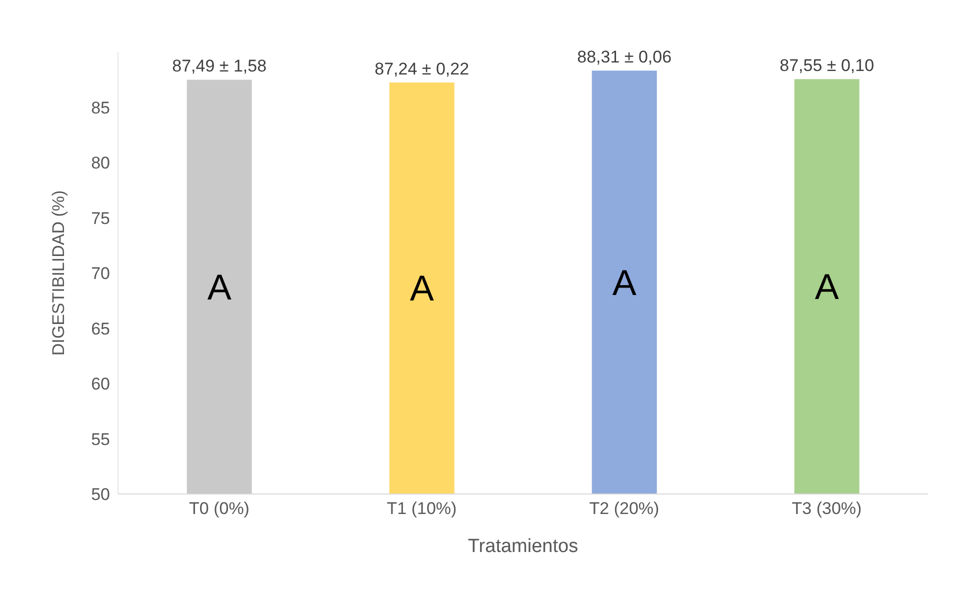  What do you see at coordinates (100, 439) in the screenshot?
I see `y-tick-label: 55` at bounding box center [100, 439].